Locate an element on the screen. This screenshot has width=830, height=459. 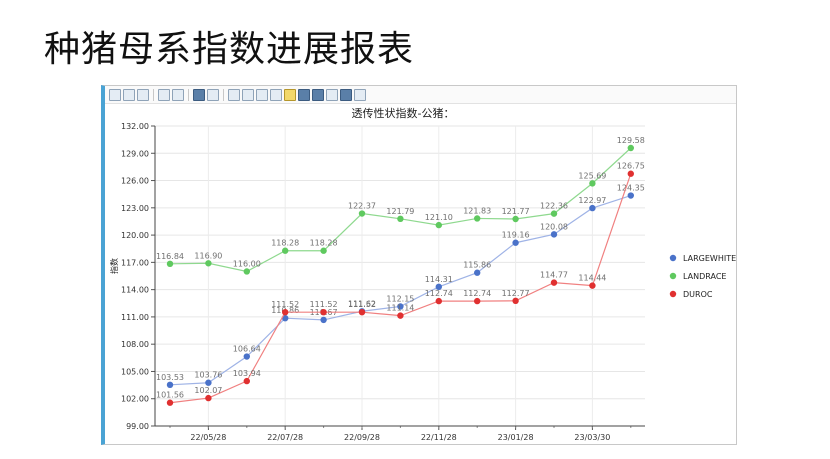
data-label: 121.10 is located at coordinates (439, 217).